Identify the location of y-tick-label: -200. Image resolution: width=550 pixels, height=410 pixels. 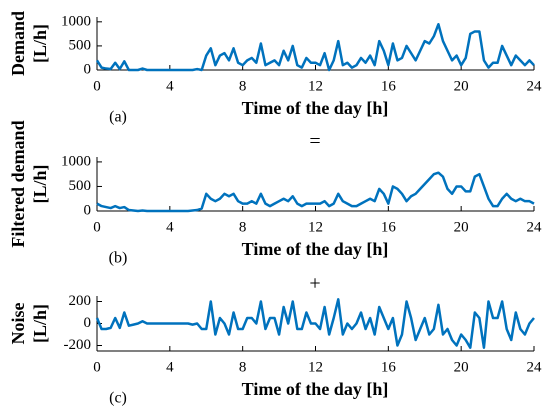
(78, 345).